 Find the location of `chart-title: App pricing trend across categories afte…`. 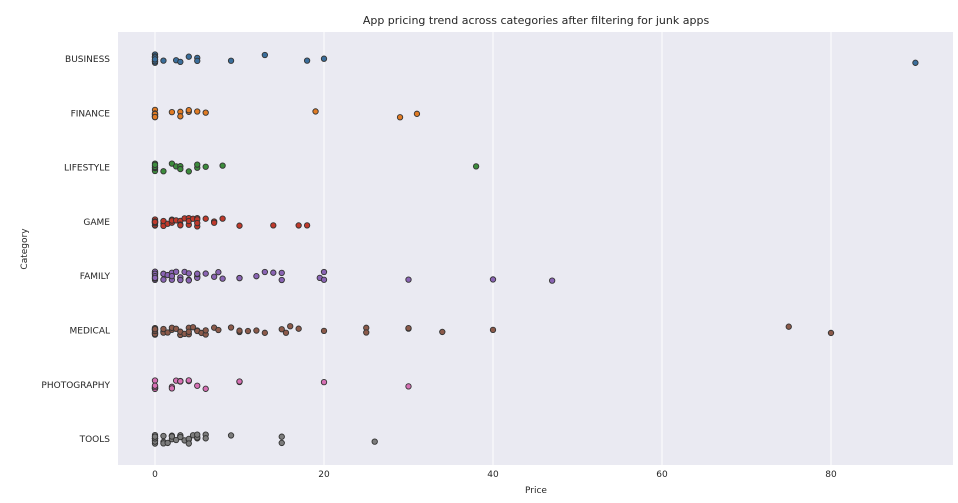

chart-title: App pricing trend across categories afte… is located at coordinates (536, 20).